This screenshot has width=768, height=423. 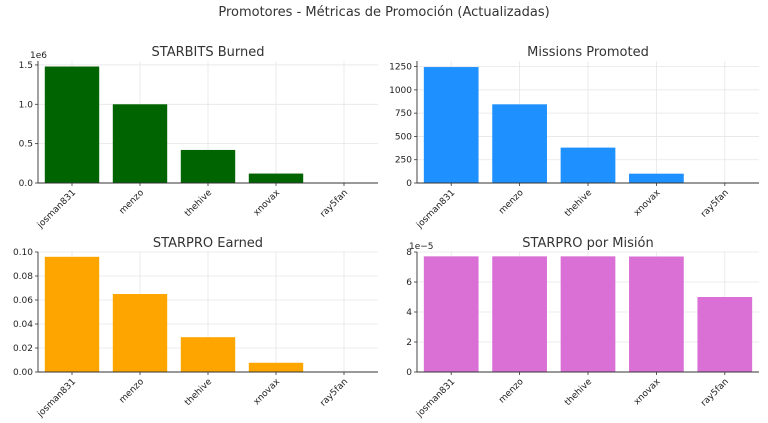 What do you see at coordinates (208, 243) in the screenshot?
I see `panel-title: STARPRO Earned` at bounding box center [208, 243].